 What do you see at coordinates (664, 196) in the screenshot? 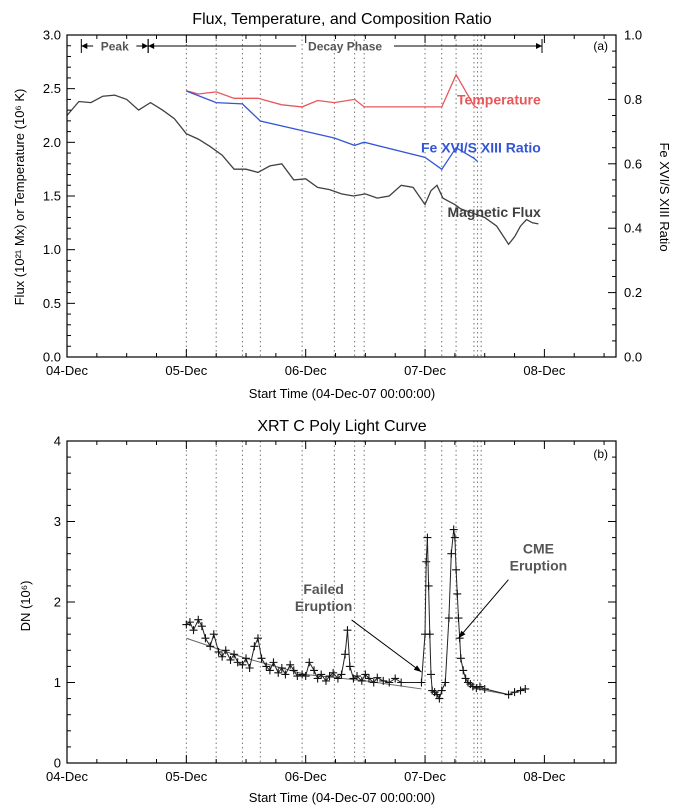
I see `panel-a-right-y-axis-label: Fe XVI/S XIII Ratio` at bounding box center [664, 196].